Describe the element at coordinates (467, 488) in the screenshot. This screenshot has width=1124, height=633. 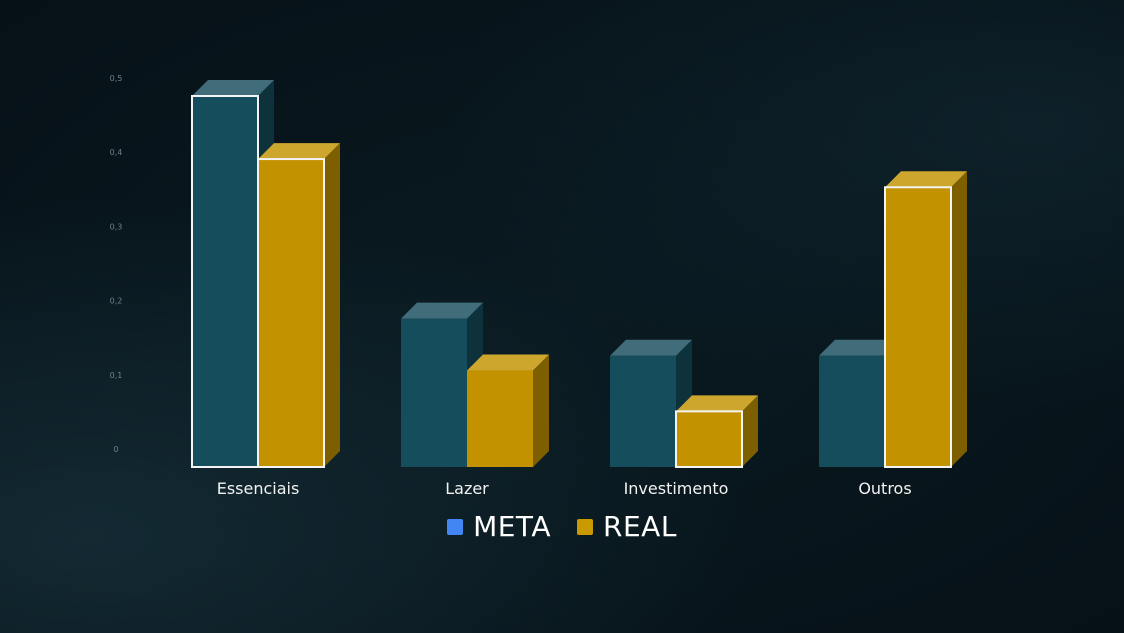
I see `category-label: Lazer` at that location.